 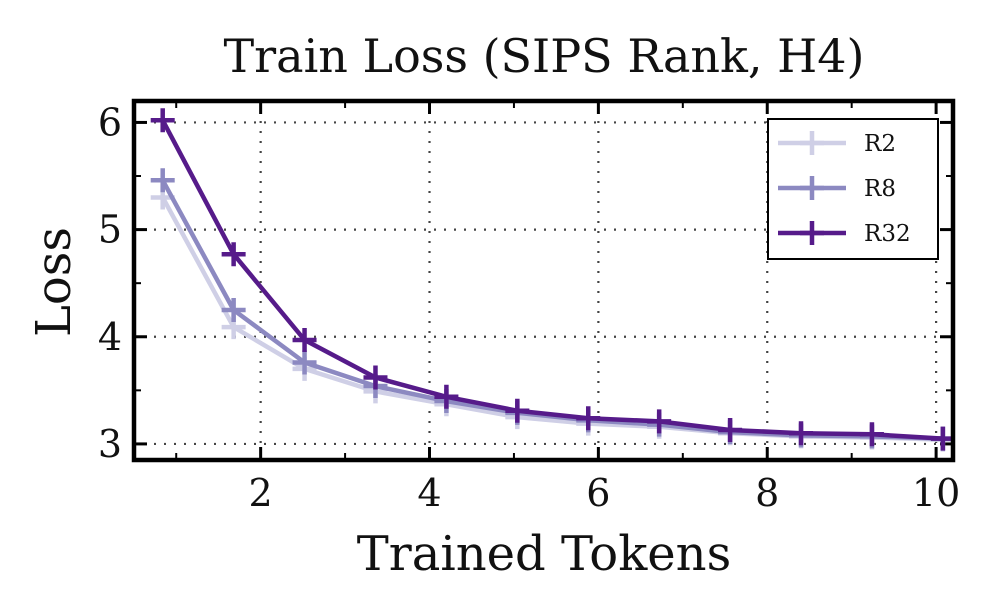 What do you see at coordinates (110, 230) in the screenshot?
I see `y-tick-label: 5` at bounding box center [110, 230].